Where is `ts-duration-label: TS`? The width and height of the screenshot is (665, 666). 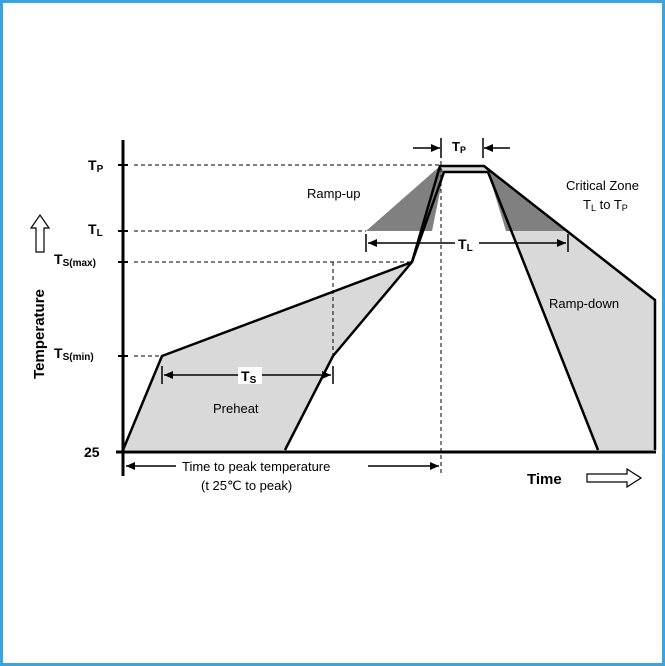 ts-duration-label: TS is located at coordinates (249, 377).